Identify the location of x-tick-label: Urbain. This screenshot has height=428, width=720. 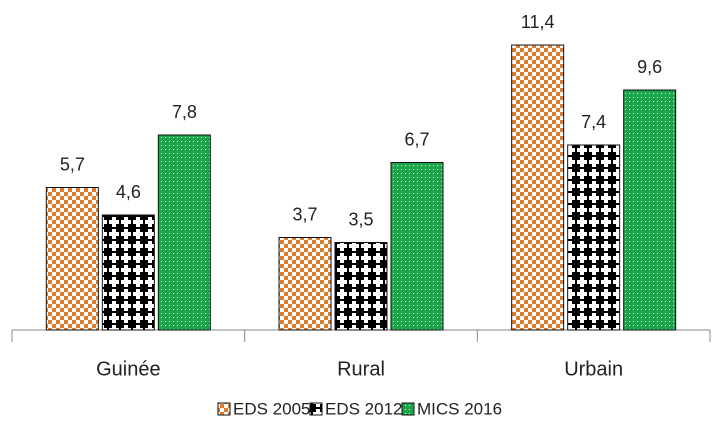
(593, 369).